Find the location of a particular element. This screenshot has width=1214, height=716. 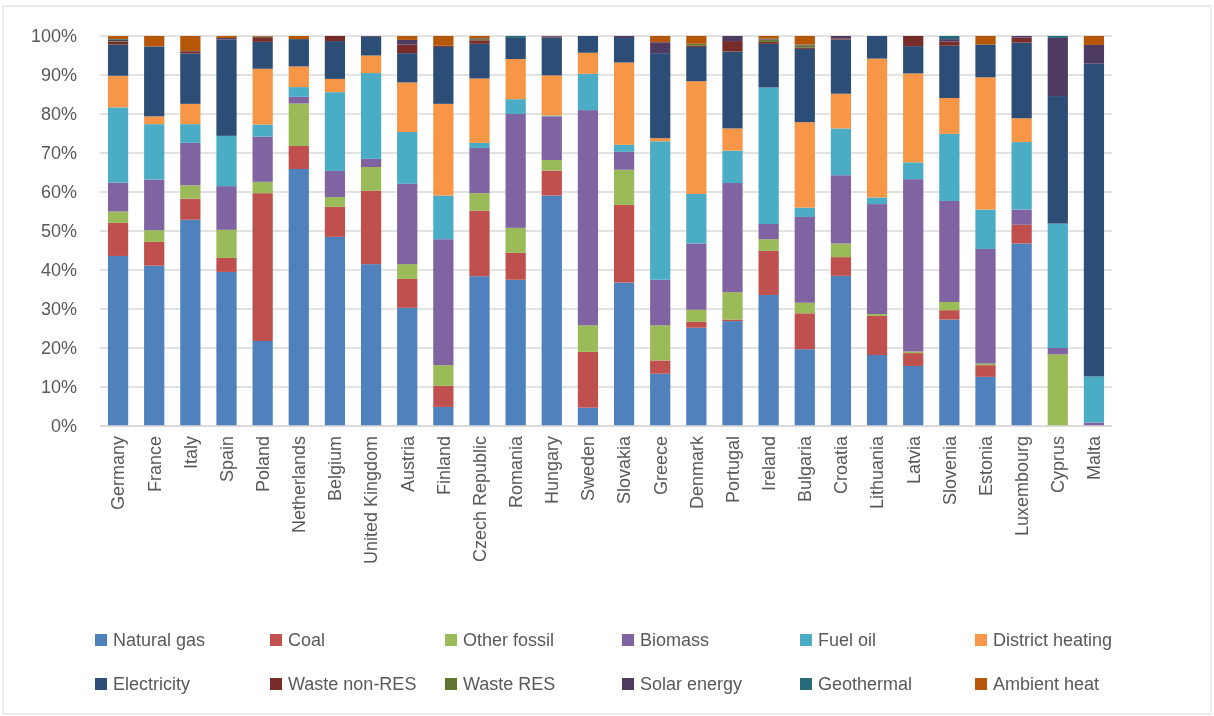

x-tick-label: Hungary is located at coordinates (552, 470).